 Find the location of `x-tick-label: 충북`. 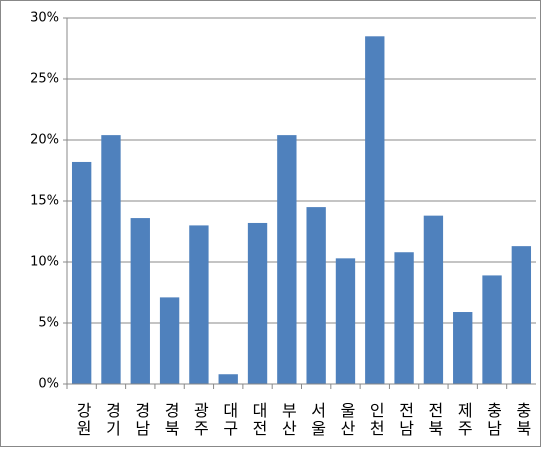

x-tick-label: 충북 is located at coordinates (522, 420).